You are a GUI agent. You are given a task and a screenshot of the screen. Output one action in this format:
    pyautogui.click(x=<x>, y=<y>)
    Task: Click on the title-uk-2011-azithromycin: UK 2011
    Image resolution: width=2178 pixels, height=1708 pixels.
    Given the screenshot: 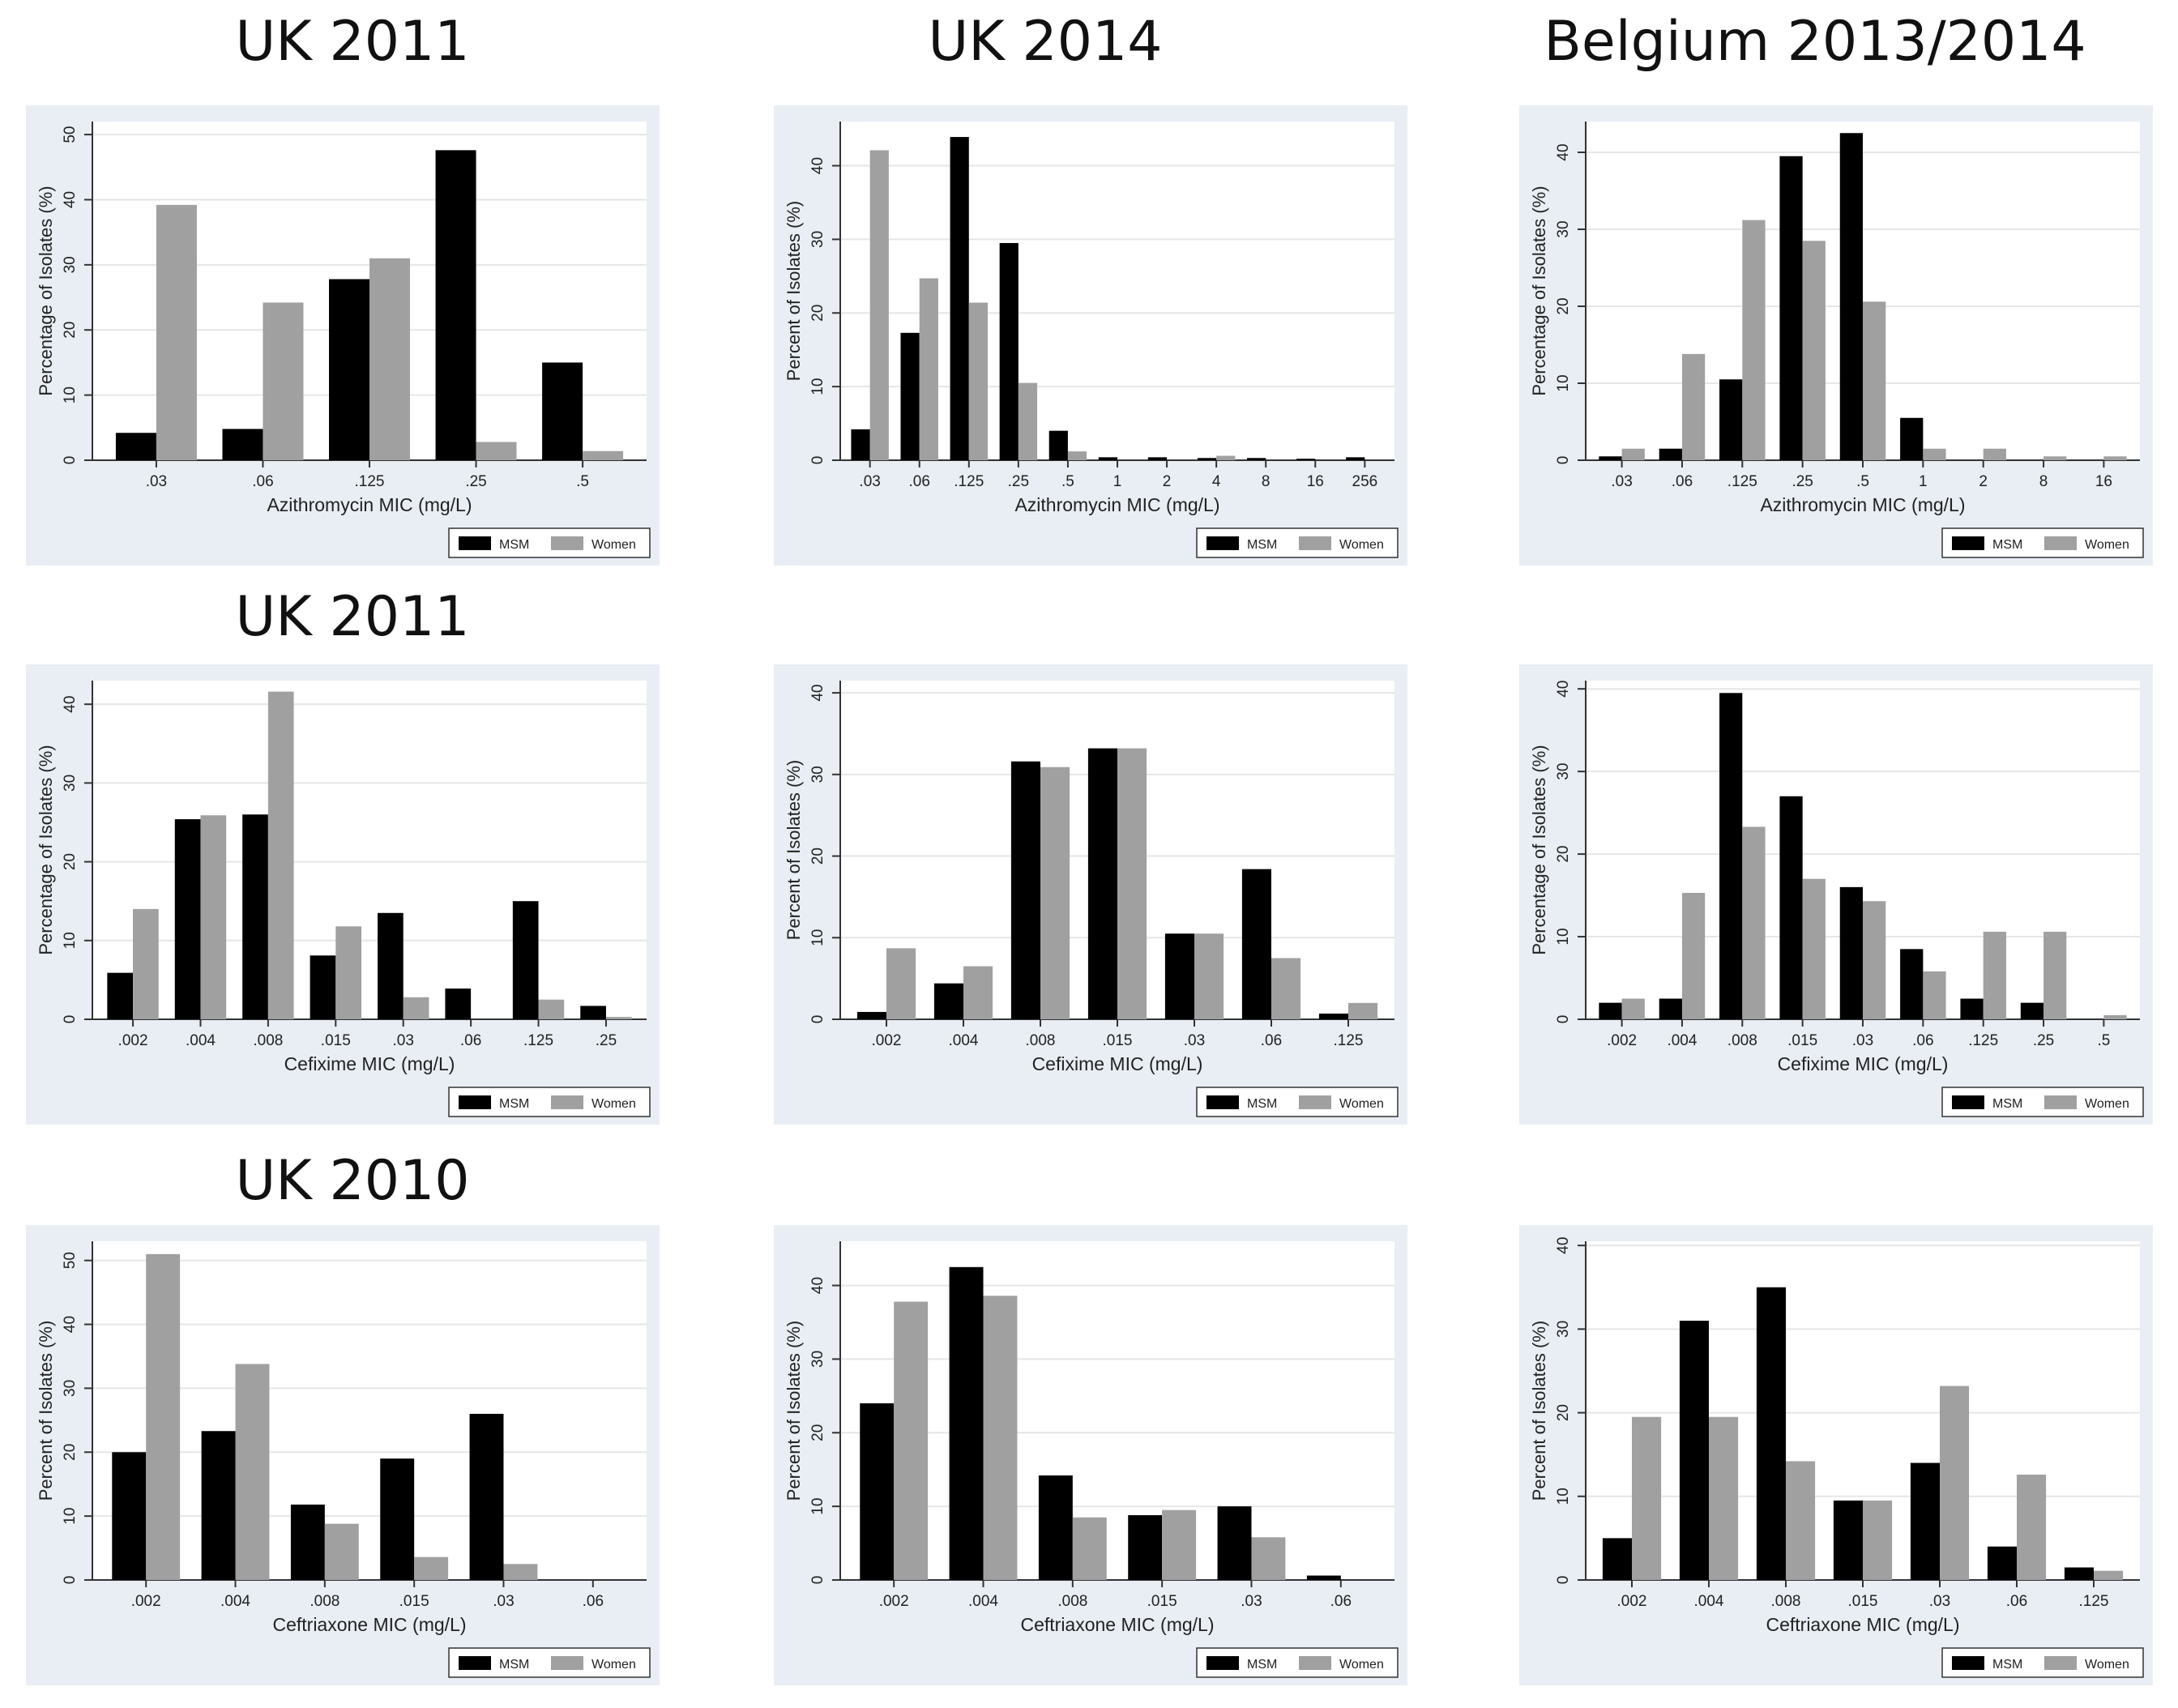 What is the action you would take?
    pyautogui.click(x=352, y=42)
    